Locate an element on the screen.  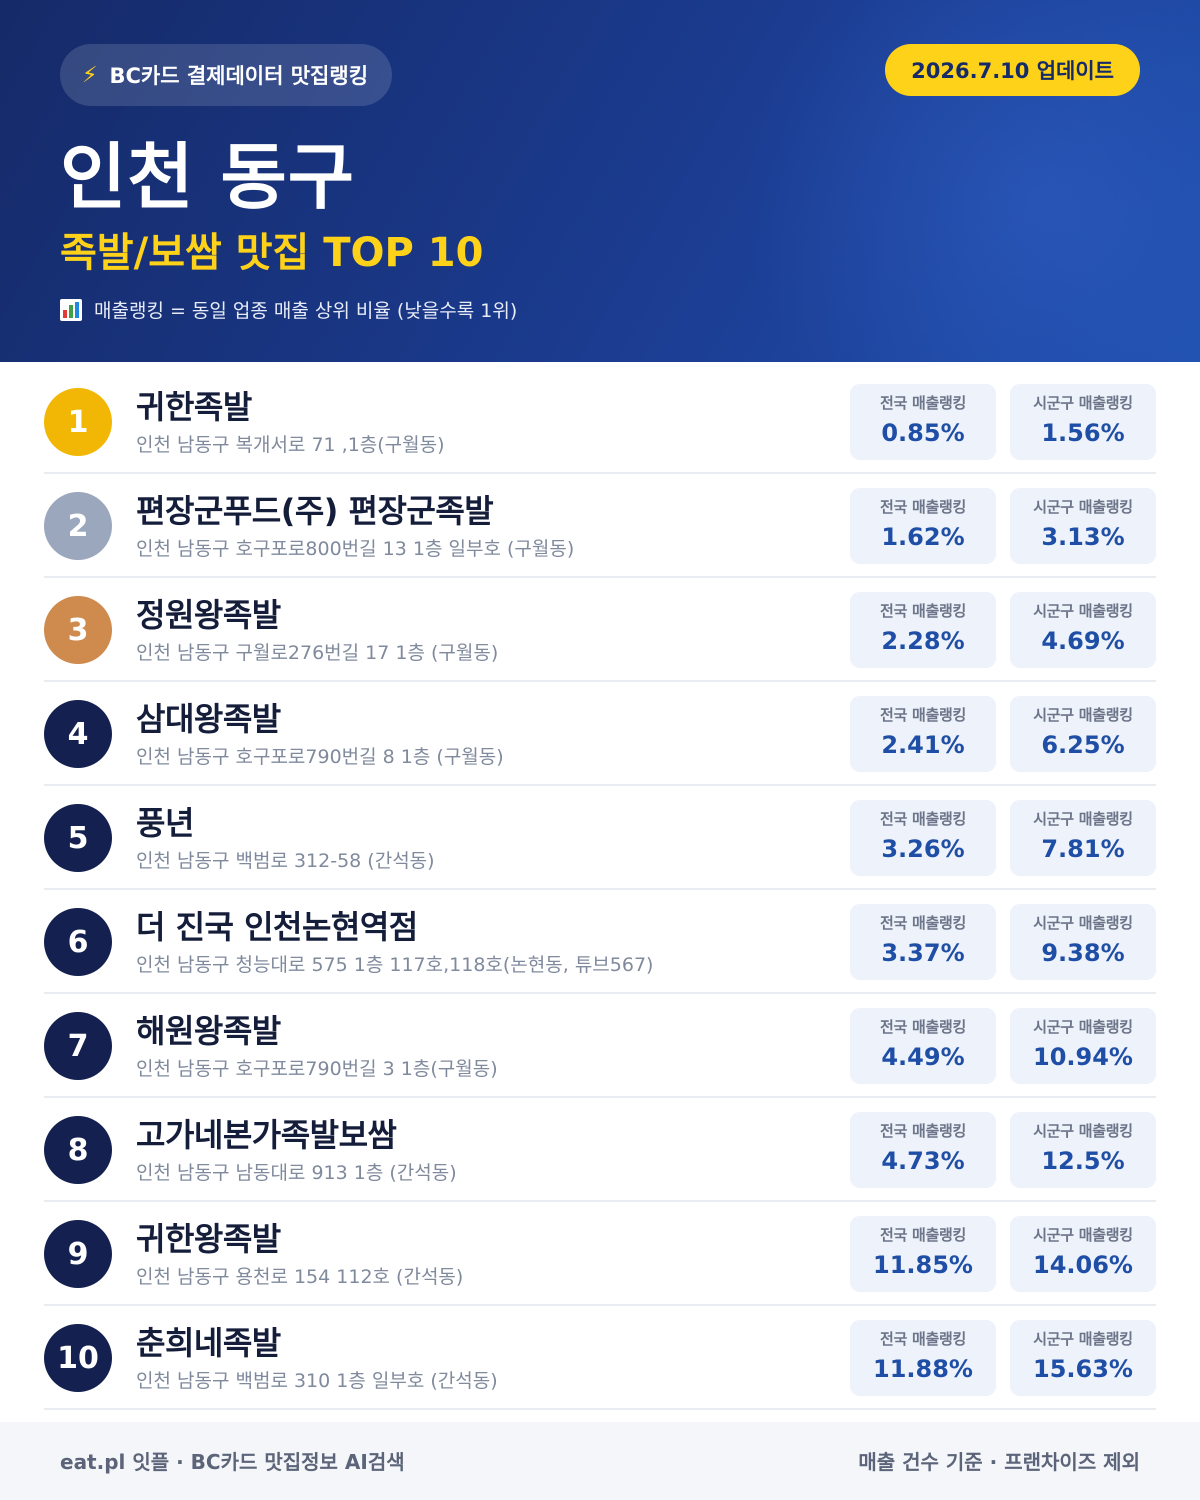
rank-badge: 7 is located at coordinates (78, 1046).